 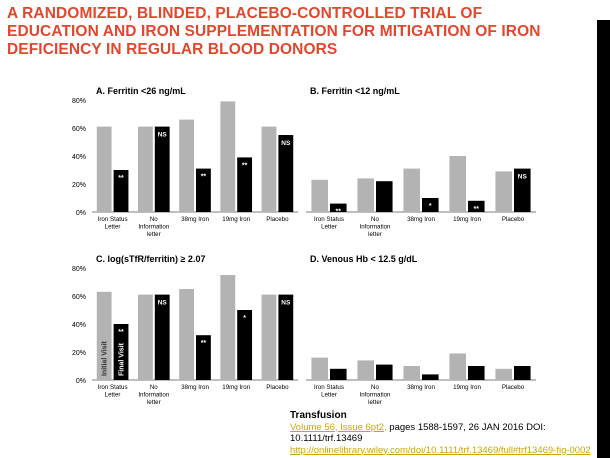 I want to click on chart-a-title: A. Ferritin <26 ng/mL, so click(x=141, y=91).